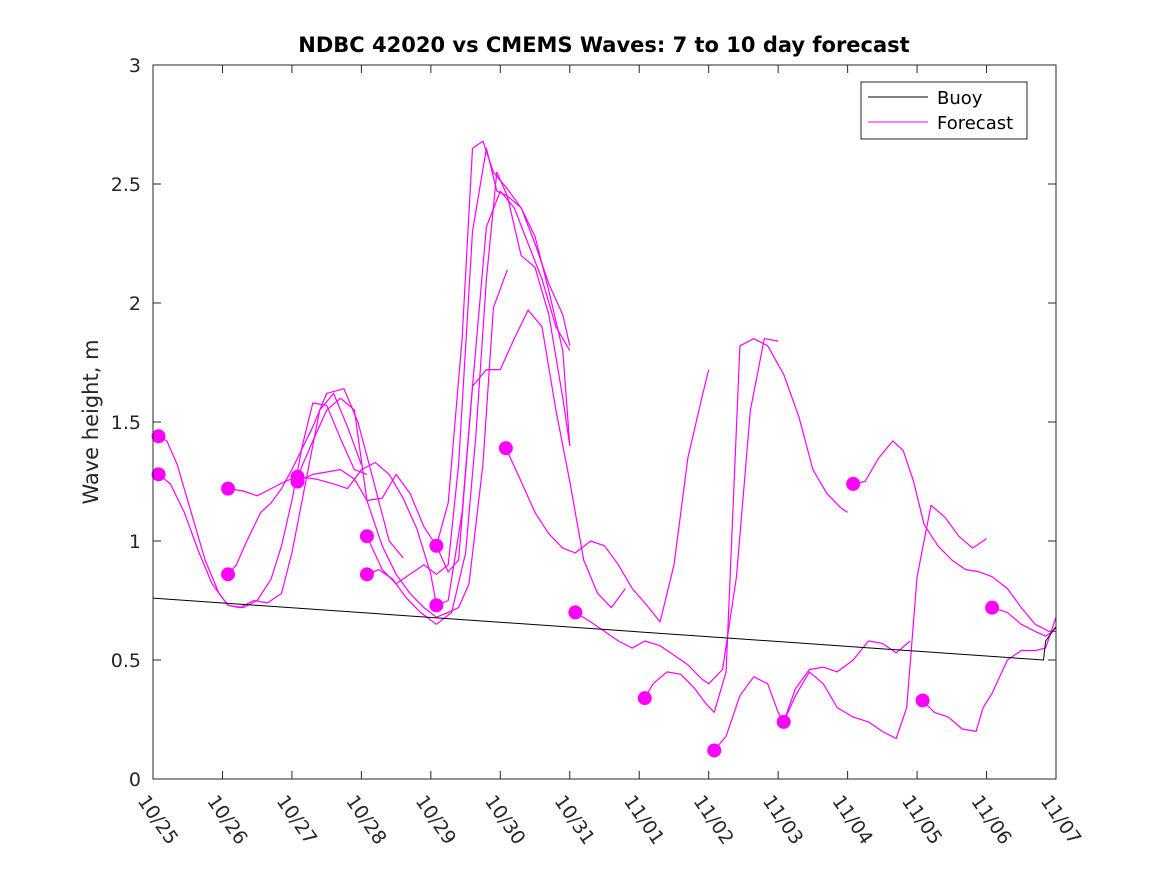 This screenshot has width=1167, height=875. I want to click on y-tick-label: 1, so click(135, 542).